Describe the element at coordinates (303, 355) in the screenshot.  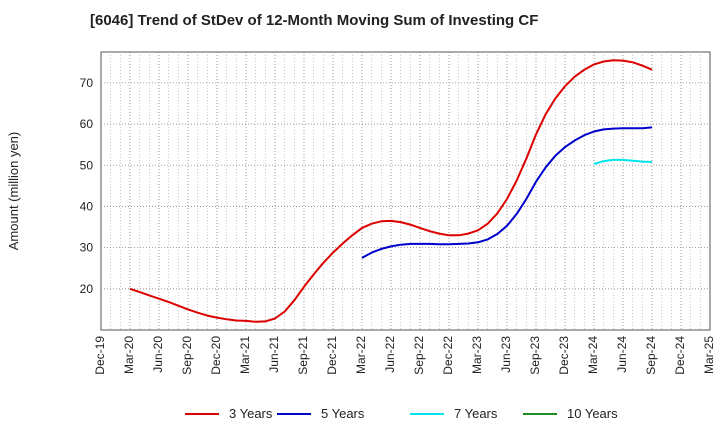
I see `x-tick-label: Sep-21` at that location.